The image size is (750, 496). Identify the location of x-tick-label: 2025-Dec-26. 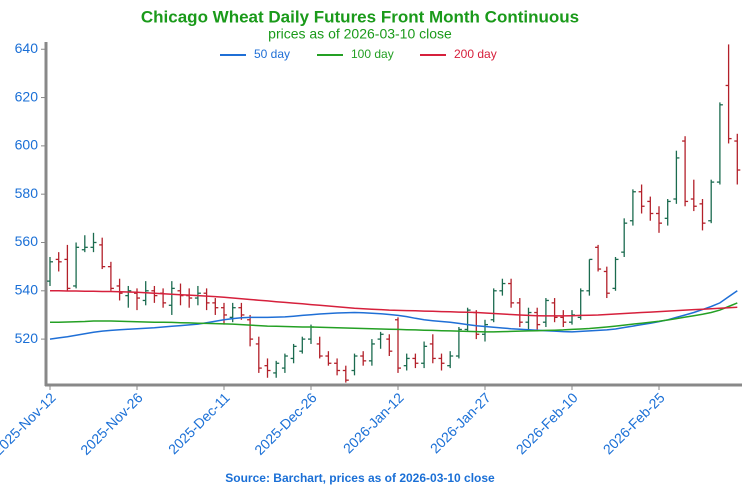
(285, 423).